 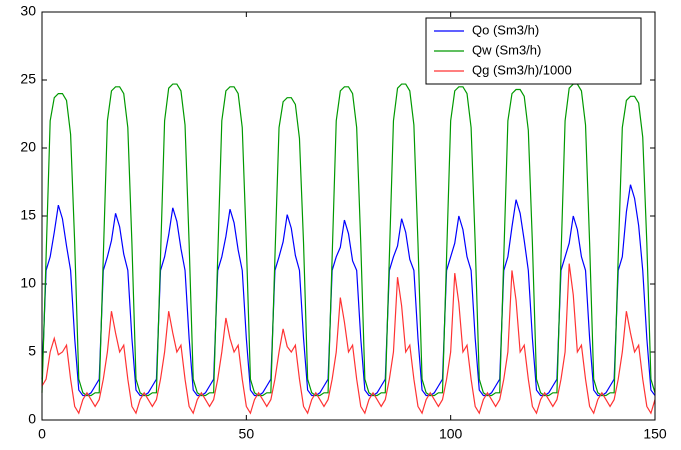 What do you see at coordinates (506, 49) in the screenshot?
I see `legend-label: Qw (Sm3/h)` at bounding box center [506, 49].